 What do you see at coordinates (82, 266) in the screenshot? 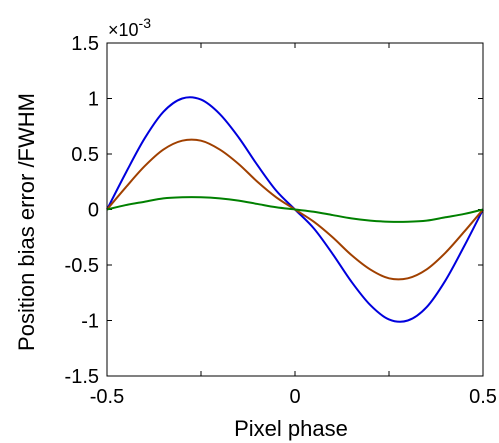
I see `y-tick-label: -0.5` at bounding box center [82, 266].